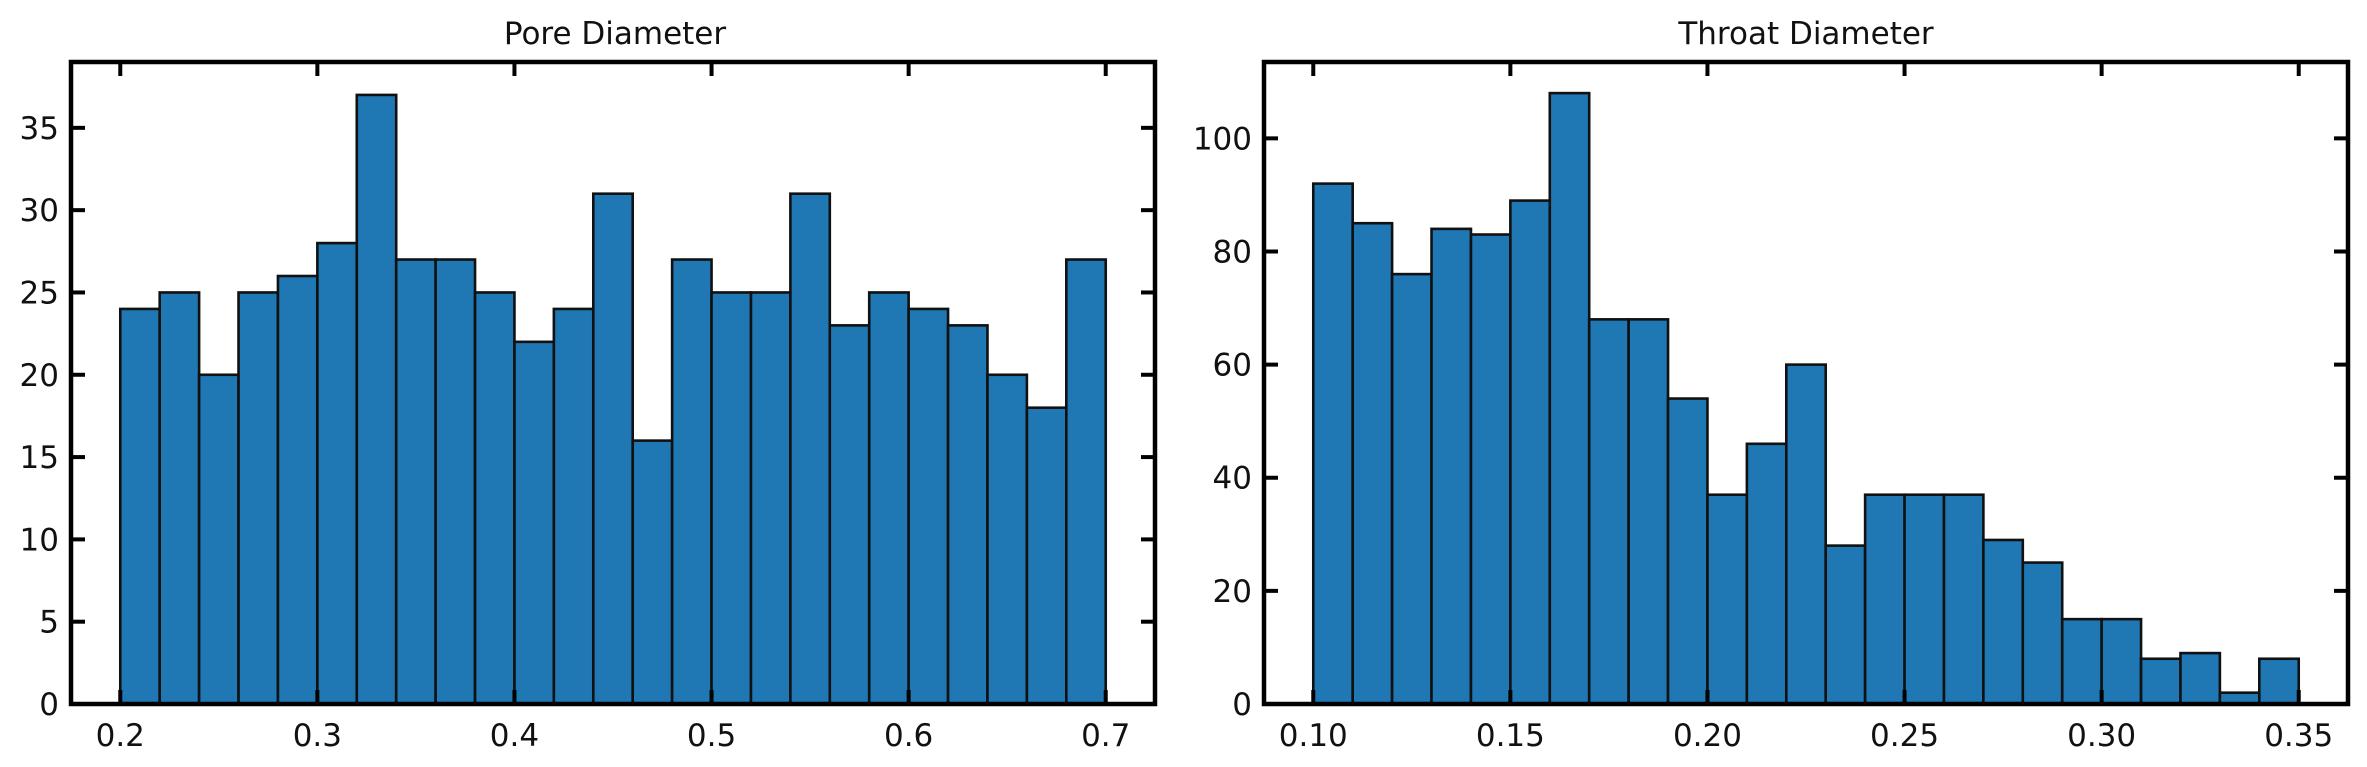  What do you see at coordinates (1510, 736) in the screenshot?
I see `x-tick-label: 0.15` at bounding box center [1510, 736].